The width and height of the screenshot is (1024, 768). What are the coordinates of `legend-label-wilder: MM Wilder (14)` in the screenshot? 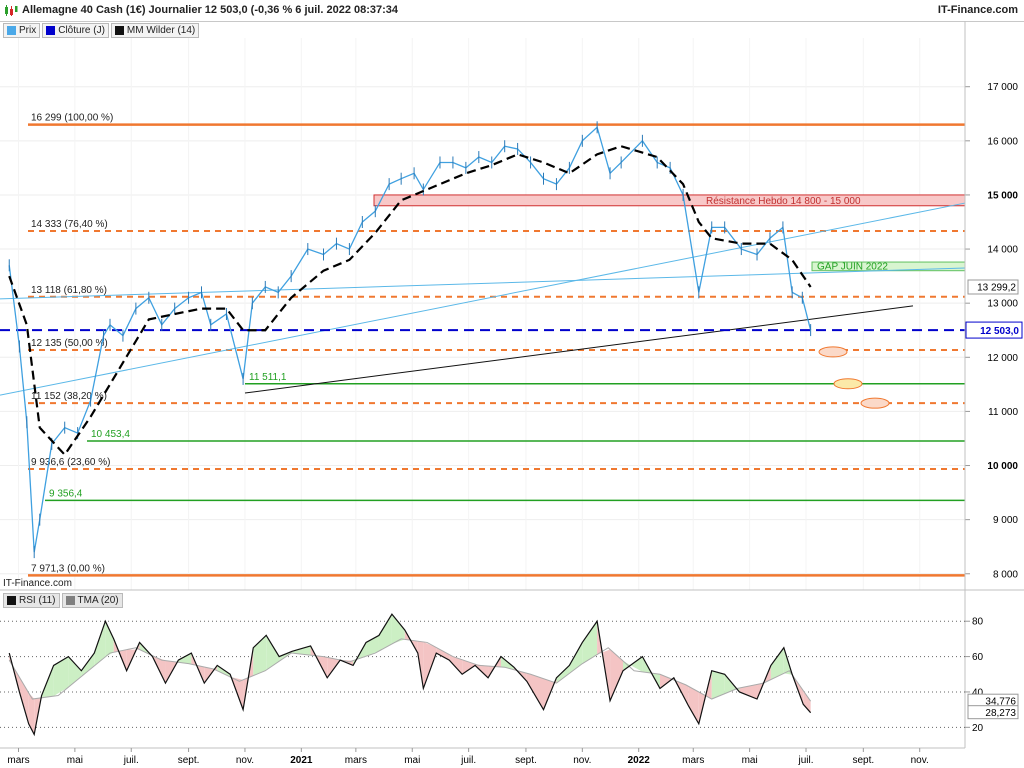 It's located at (161, 30).